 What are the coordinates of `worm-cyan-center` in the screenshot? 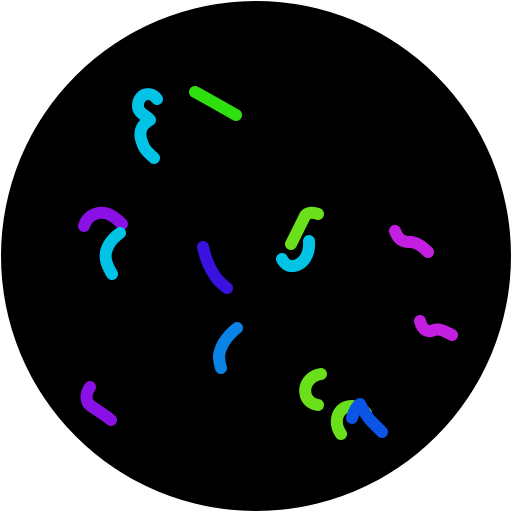 It's located at (296, 254).